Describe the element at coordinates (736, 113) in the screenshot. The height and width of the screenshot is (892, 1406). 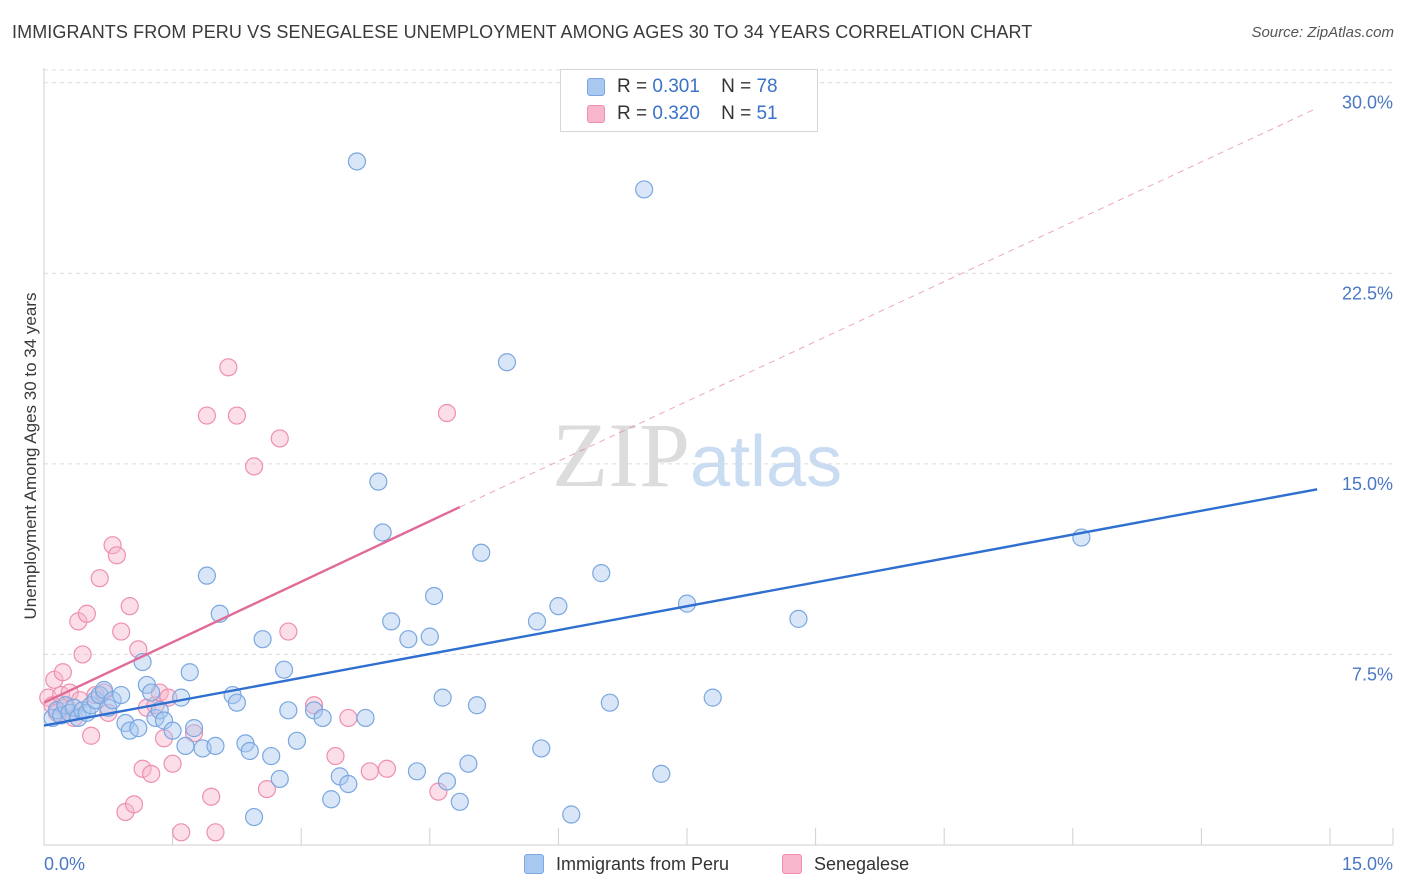
I see `legend-n-label: N =` at that location.